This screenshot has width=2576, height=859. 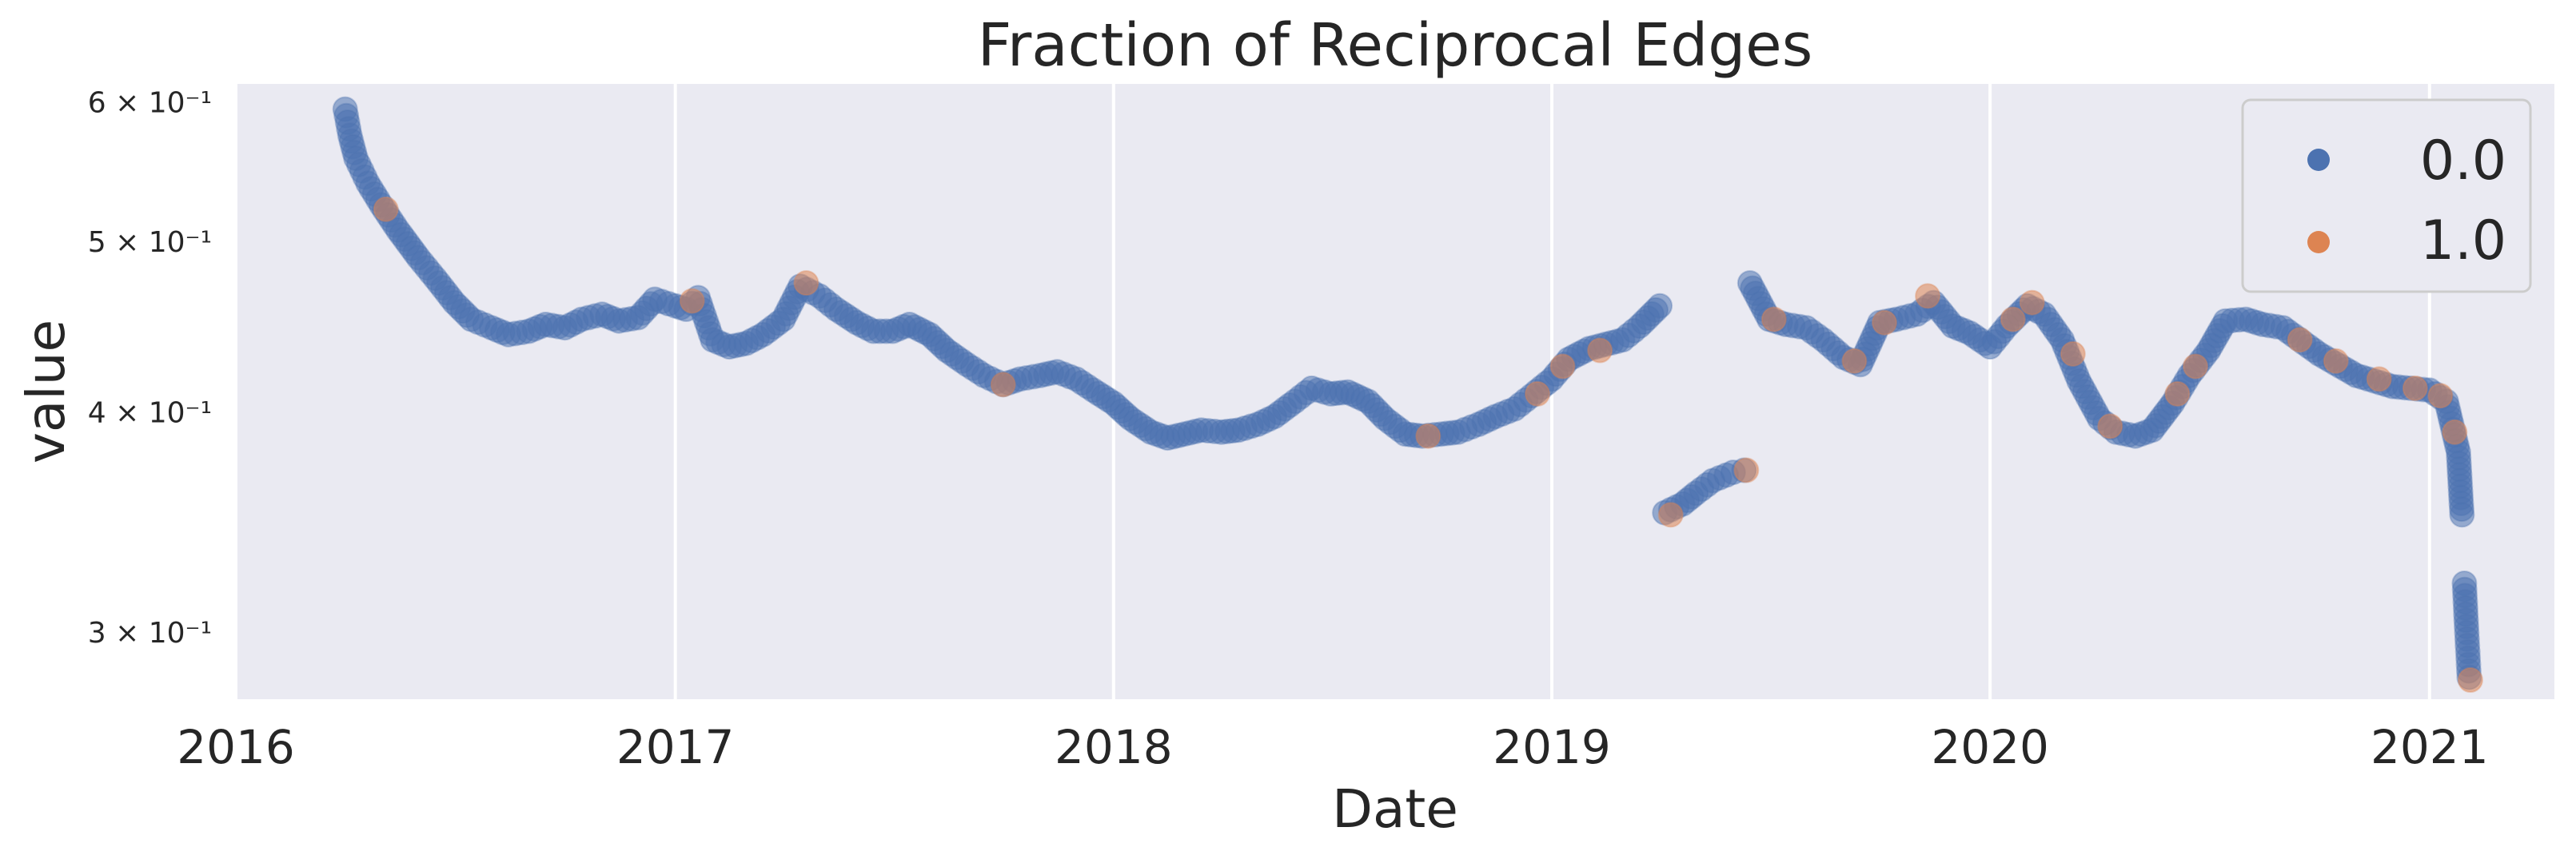 What do you see at coordinates (1396, 45) in the screenshot?
I see `chart-title: Fraction of Reciprocal Edges` at bounding box center [1396, 45].